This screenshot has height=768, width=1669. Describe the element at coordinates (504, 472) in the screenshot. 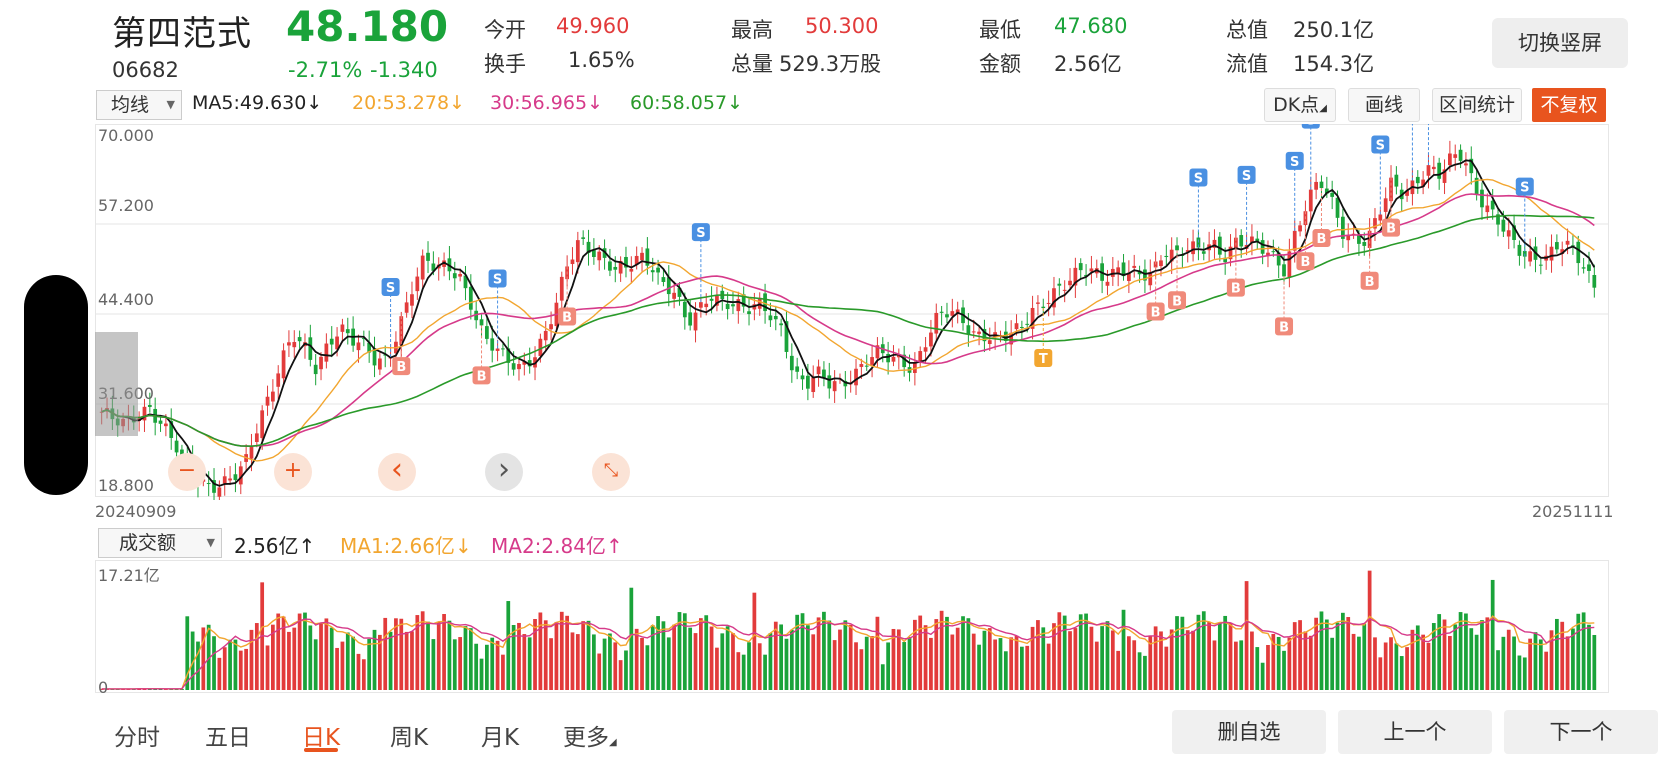

I see `pan-right-button: ›` at that location.